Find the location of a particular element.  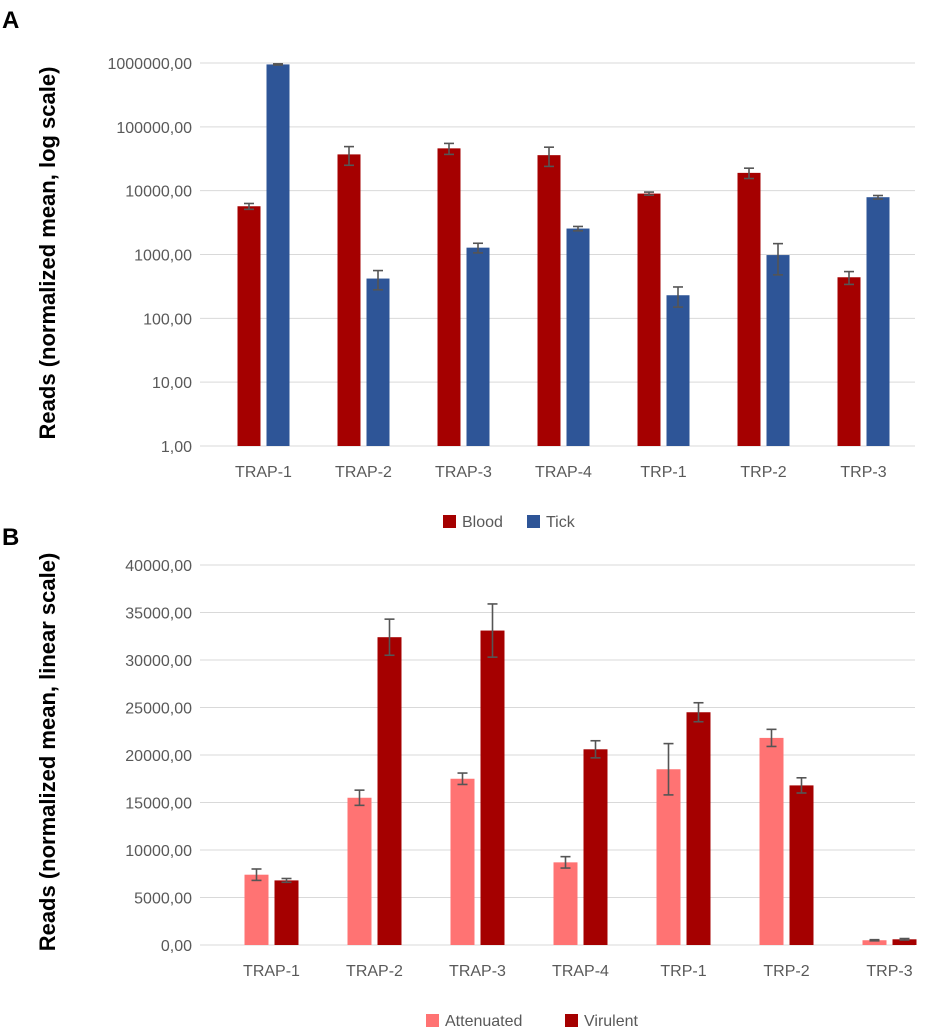

panel-a-category-label: TRAP-3 is located at coordinates (463, 472).